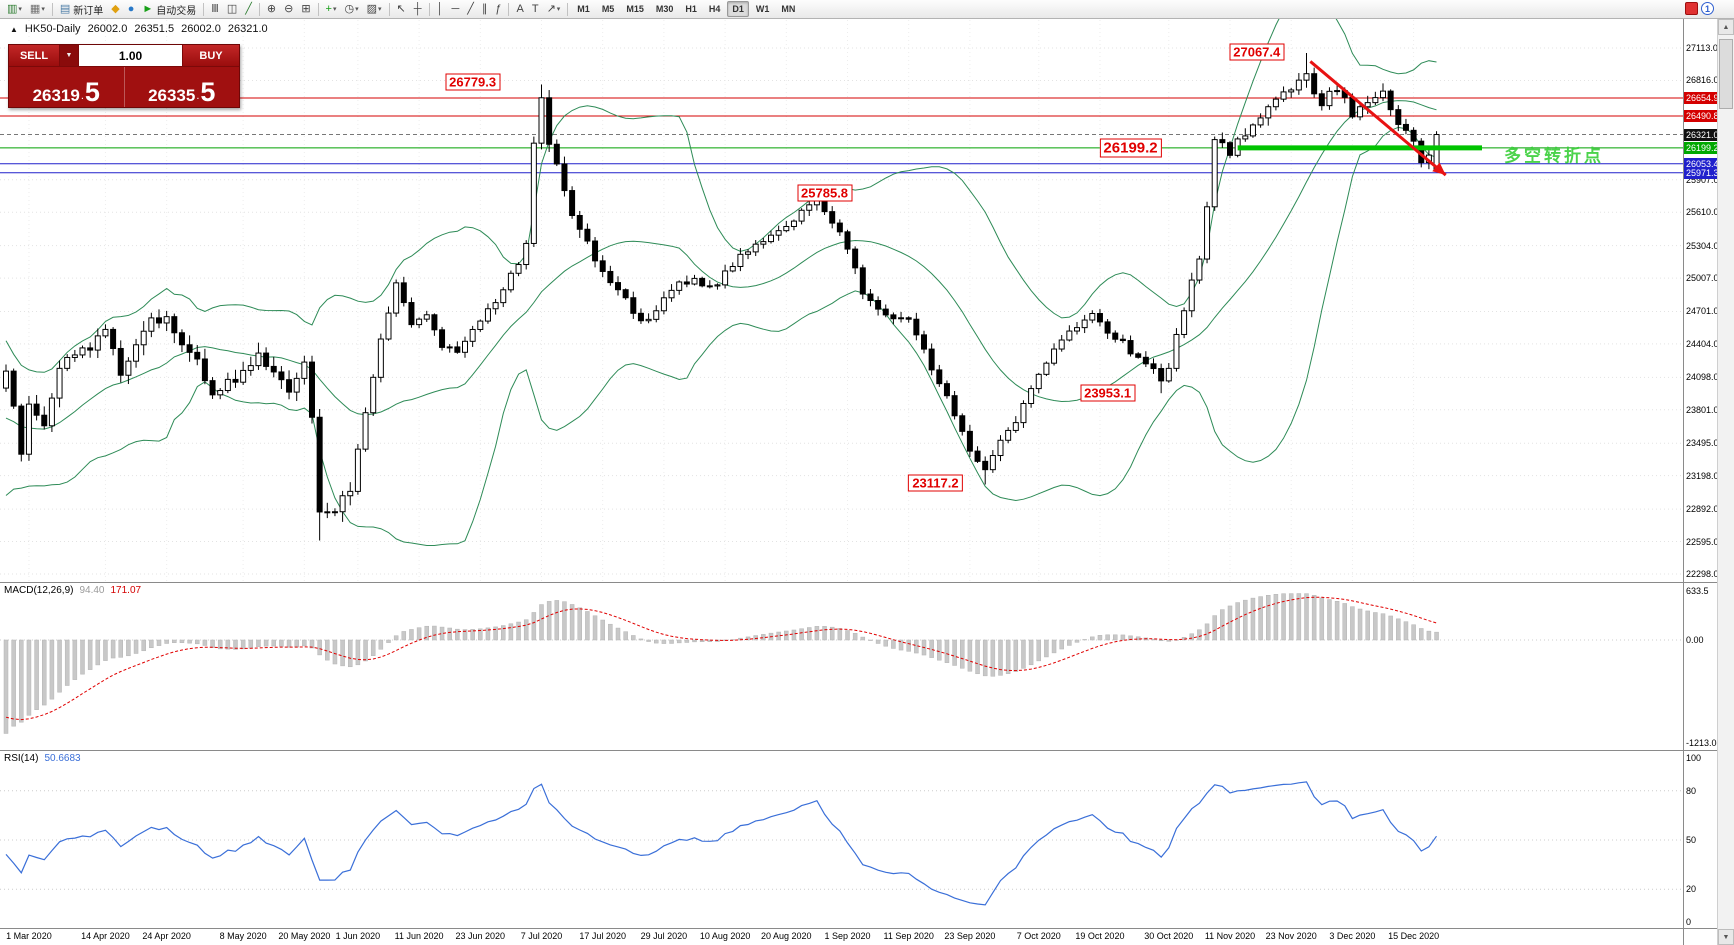  What do you see at coordinates (1691, 8) in the screenshot?
I see `alert-icon` at bounding box center [1691, 8].